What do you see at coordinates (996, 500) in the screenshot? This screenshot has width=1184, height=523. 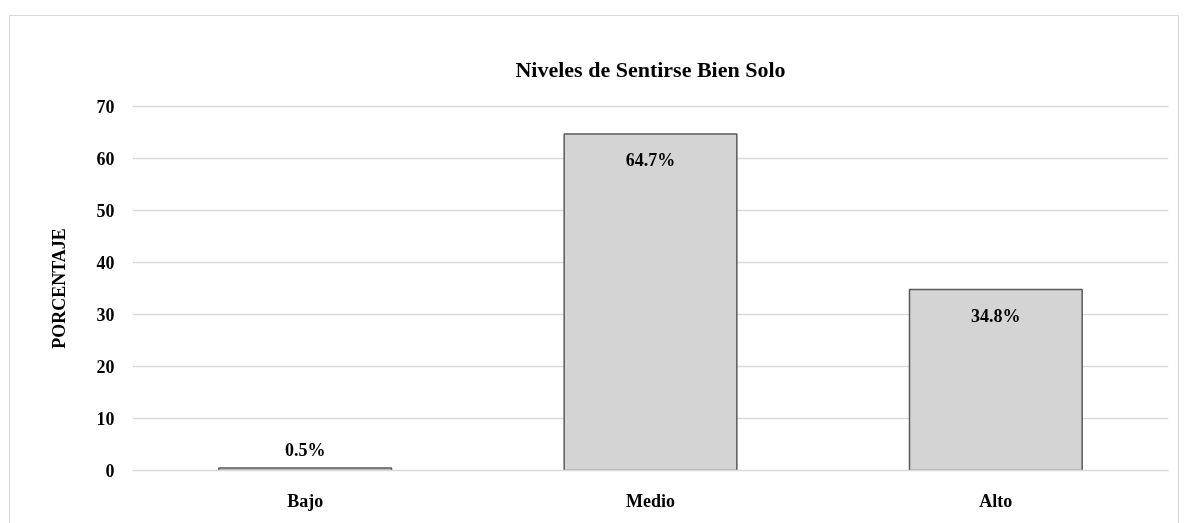 I see `x-tick-label: Alto` at bounding box center [996, 500].